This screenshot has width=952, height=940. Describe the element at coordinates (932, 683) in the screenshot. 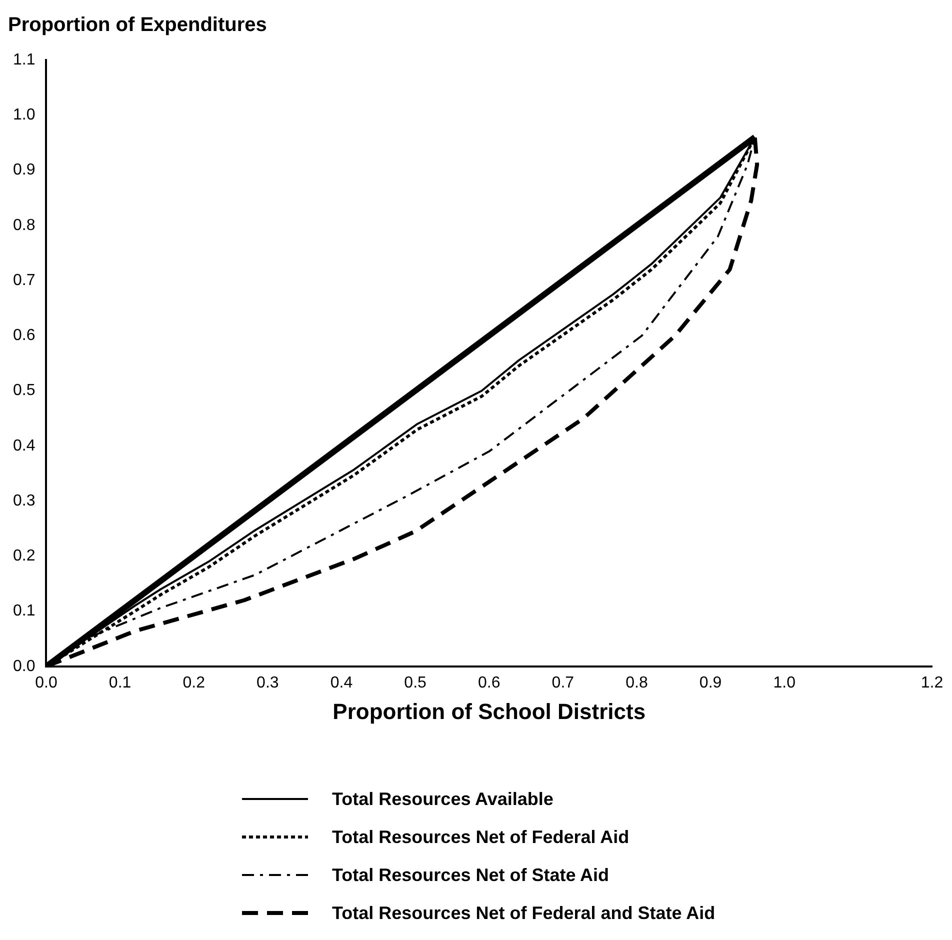

I see `x-tick-label: 1.2` at that location.